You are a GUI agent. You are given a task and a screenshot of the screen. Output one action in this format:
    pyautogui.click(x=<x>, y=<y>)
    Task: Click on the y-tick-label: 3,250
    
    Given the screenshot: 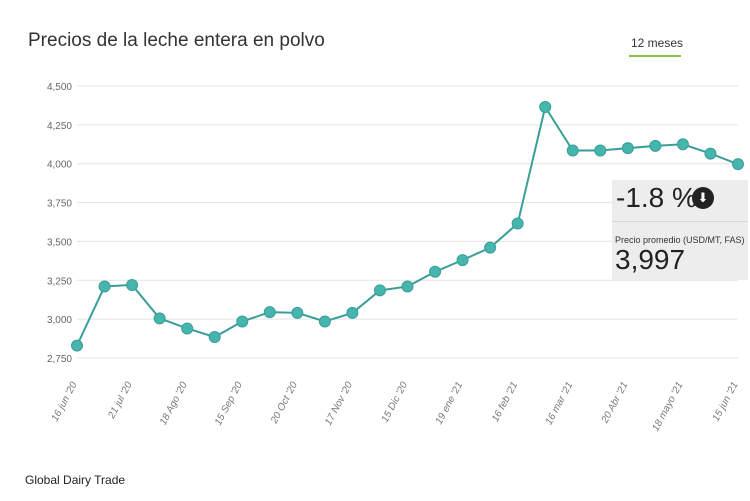 What is the action you would take?
    pyautogui.click(x=59, y=281)
    